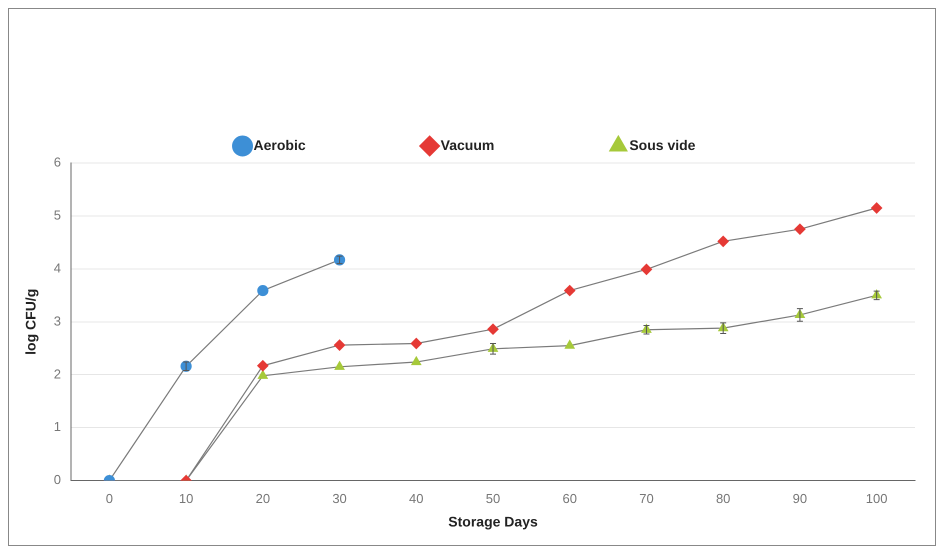  I want to click on x-tick-label: 40, so click(416, 498).